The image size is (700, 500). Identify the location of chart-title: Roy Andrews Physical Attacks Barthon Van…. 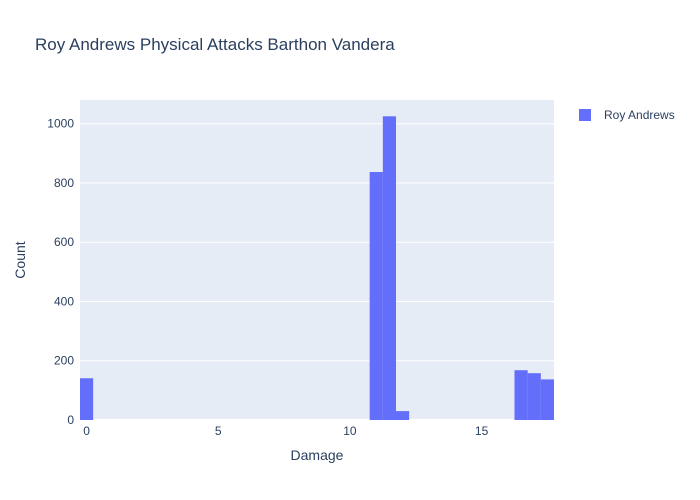
(215, 44).